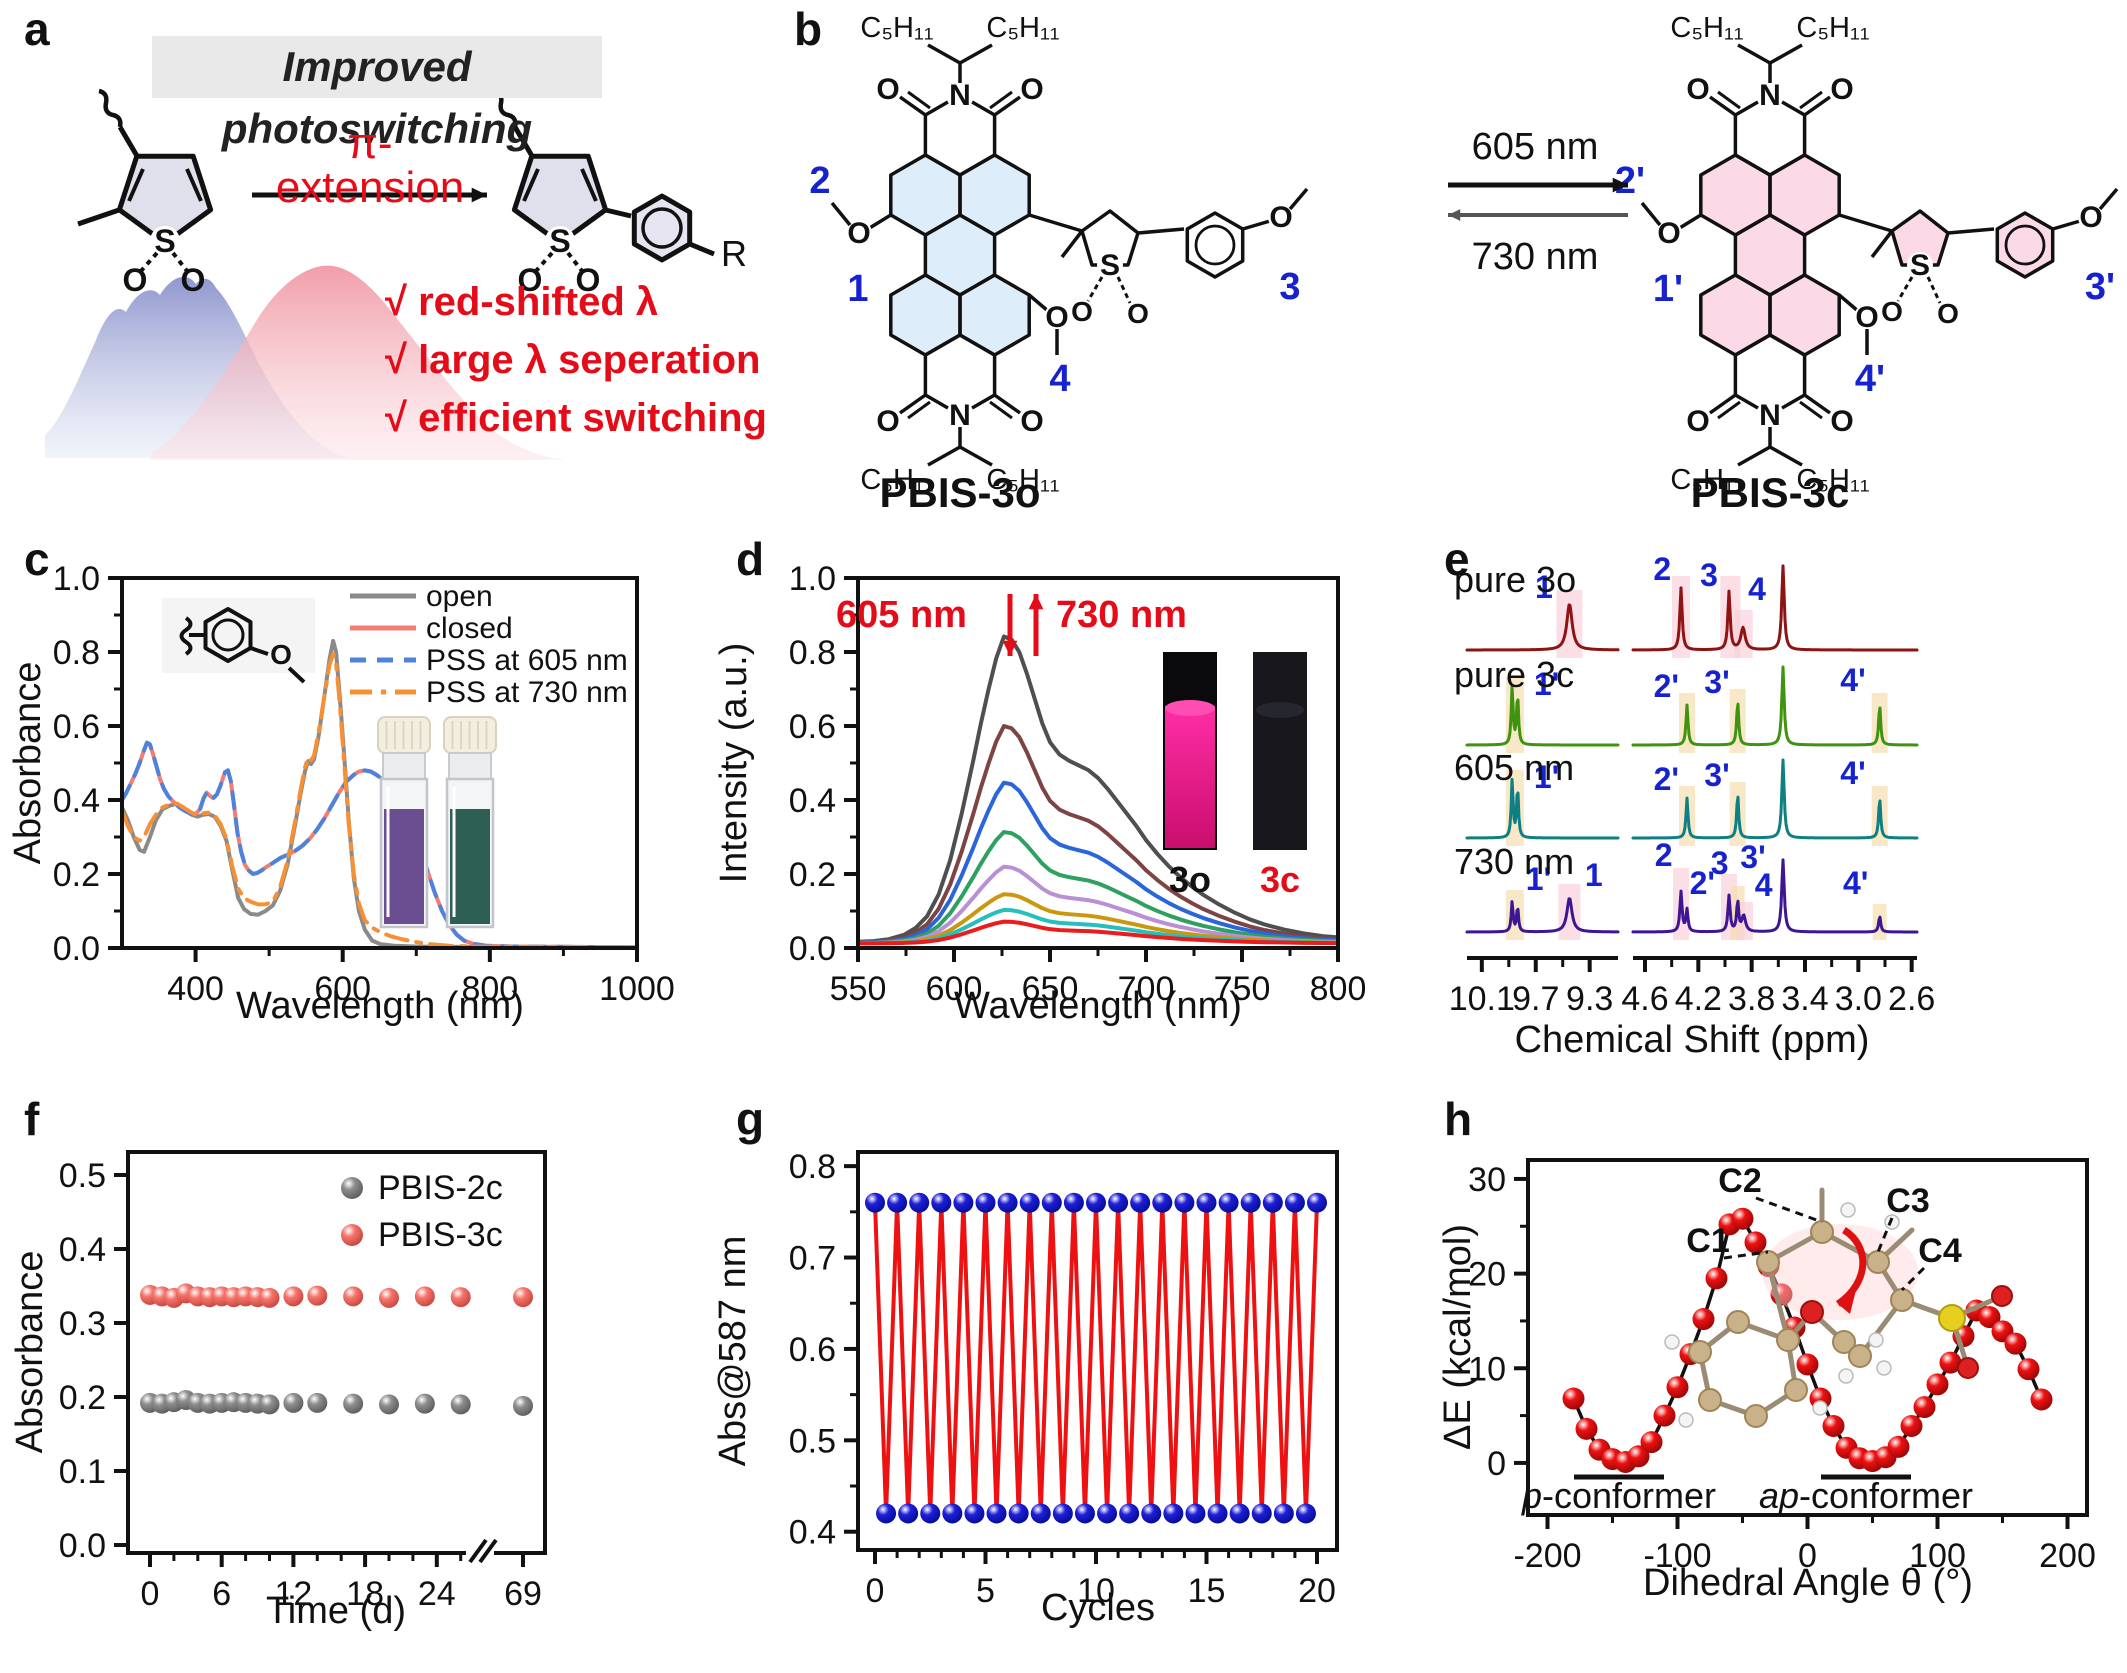 This screenshot has height=1673, width=2127. I want to click on svg-text: 1000, so click(637, 989).